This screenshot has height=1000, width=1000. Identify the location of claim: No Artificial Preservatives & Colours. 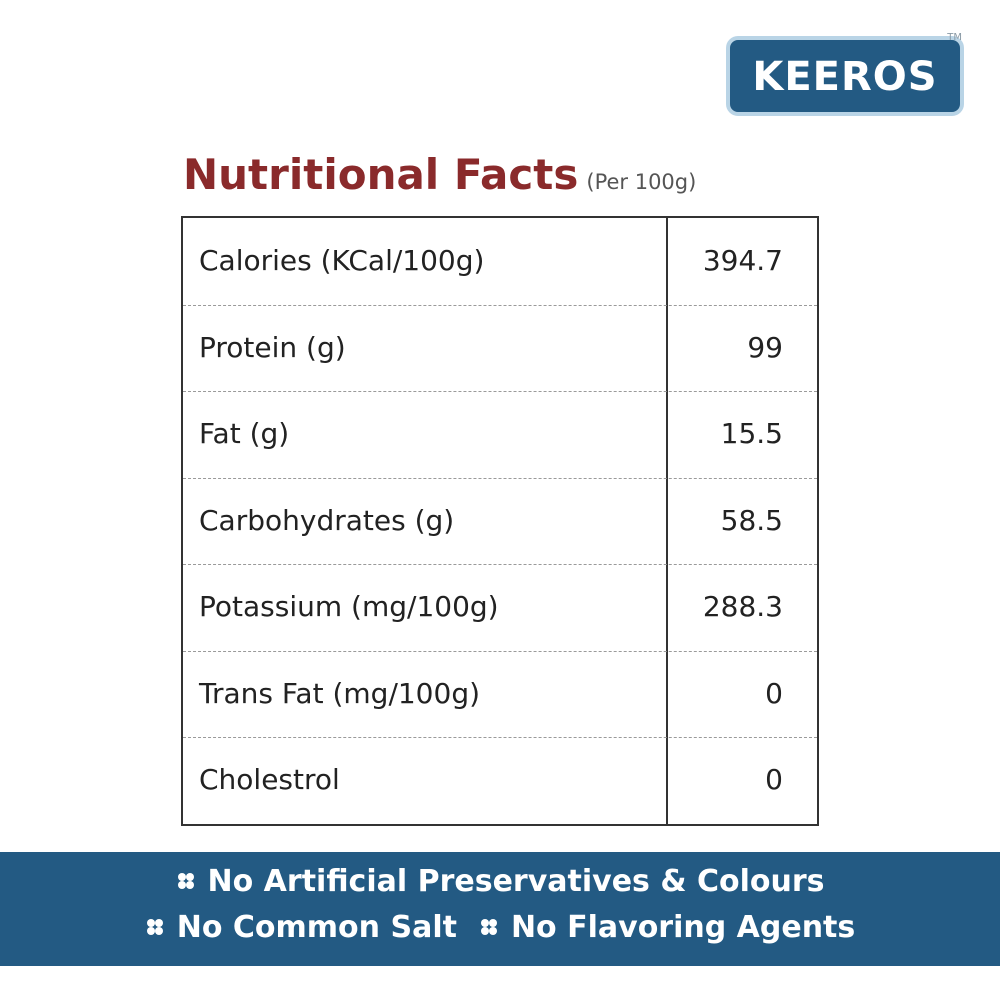
(516, 881).